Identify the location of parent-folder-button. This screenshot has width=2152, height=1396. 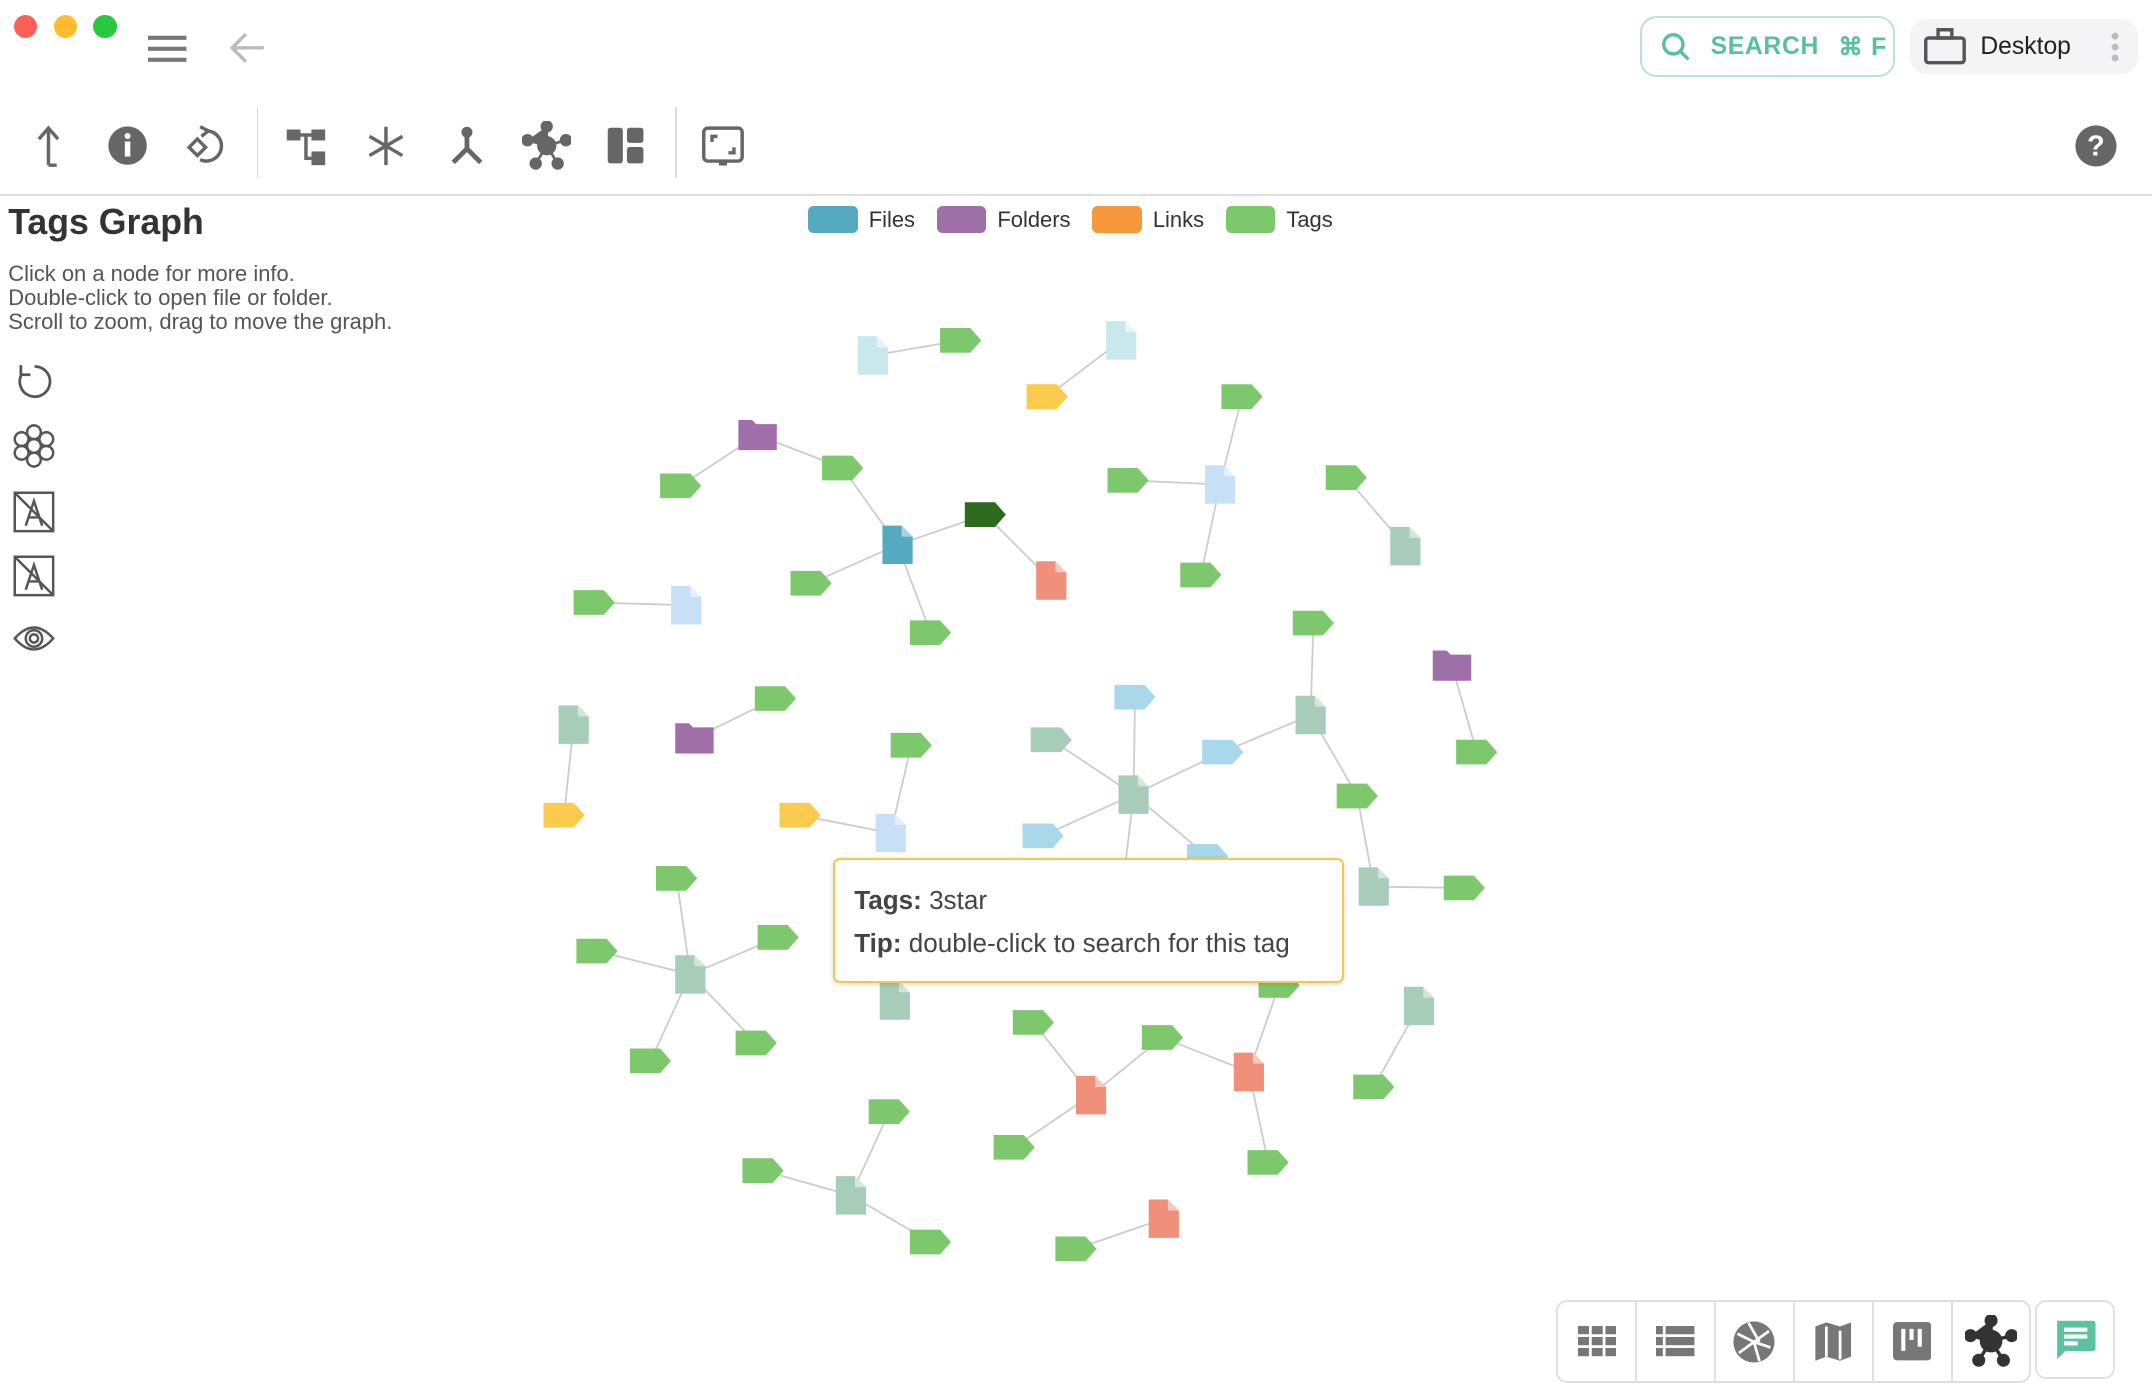
(48, 145).